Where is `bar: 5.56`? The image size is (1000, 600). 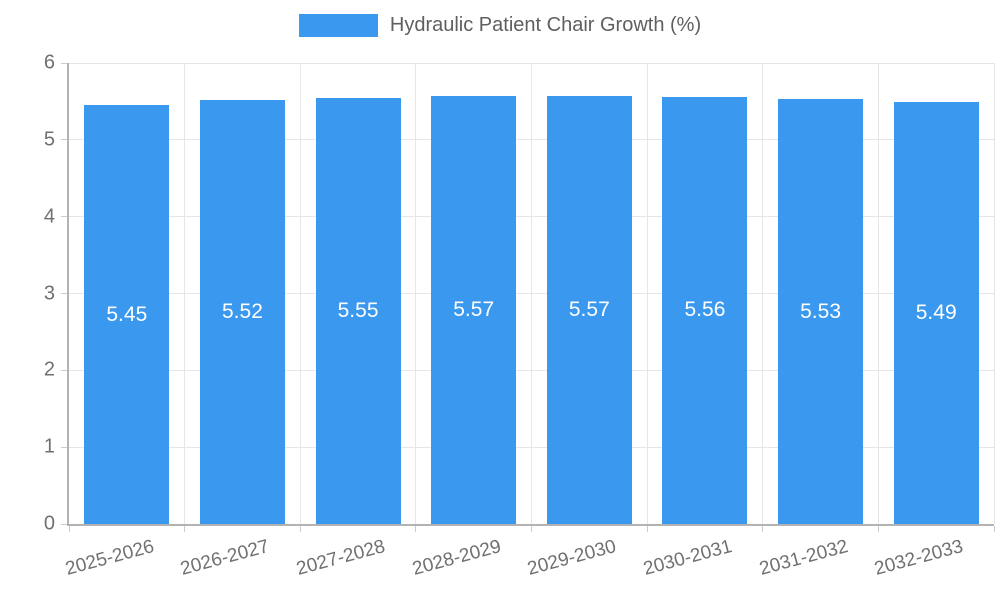 bar: 5.56 is located at coordinates (705, 310).